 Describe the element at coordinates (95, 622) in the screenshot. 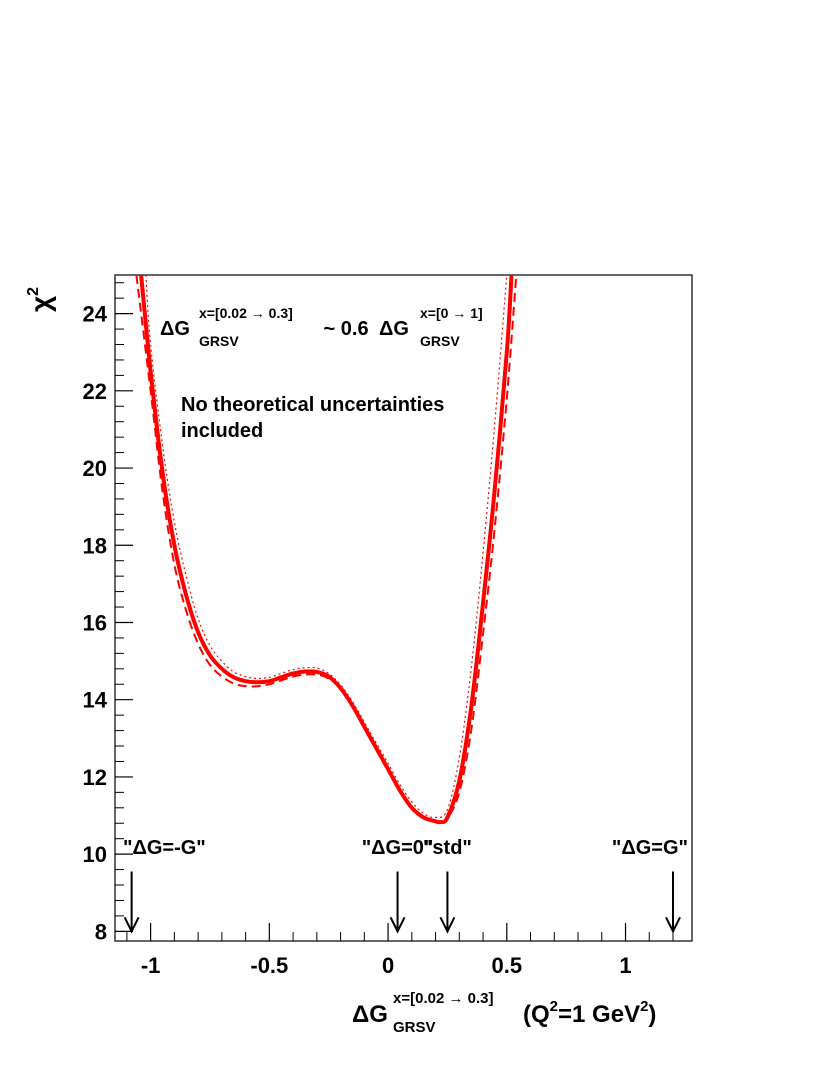

I see `y-tick-label: 16` at that location.